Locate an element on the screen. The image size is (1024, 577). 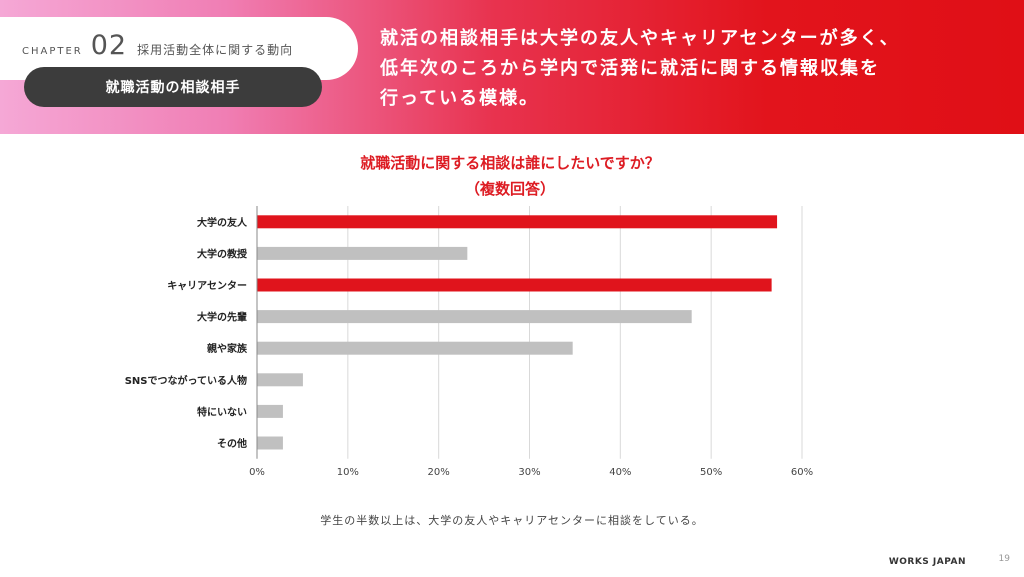
x-tick-label: 10% is located at coordinates (348, 472).